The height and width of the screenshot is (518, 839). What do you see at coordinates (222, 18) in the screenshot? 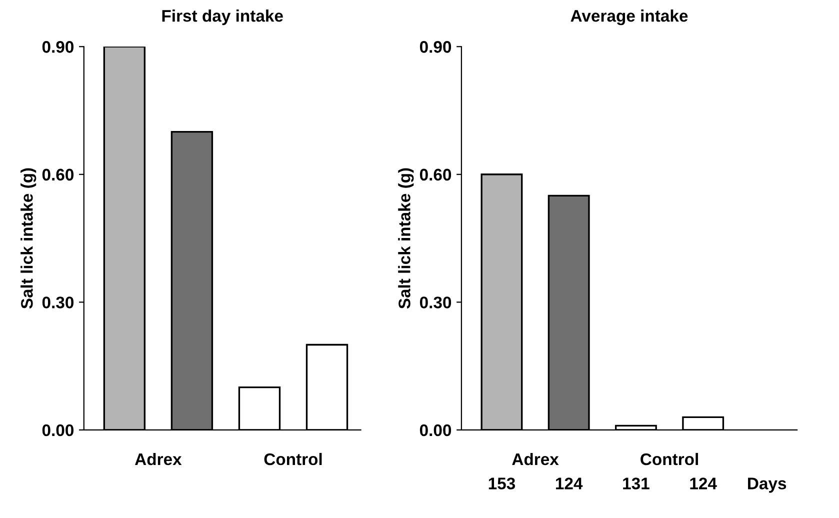
I see `chart-title: First day intake` at bounding box center [222, 18].